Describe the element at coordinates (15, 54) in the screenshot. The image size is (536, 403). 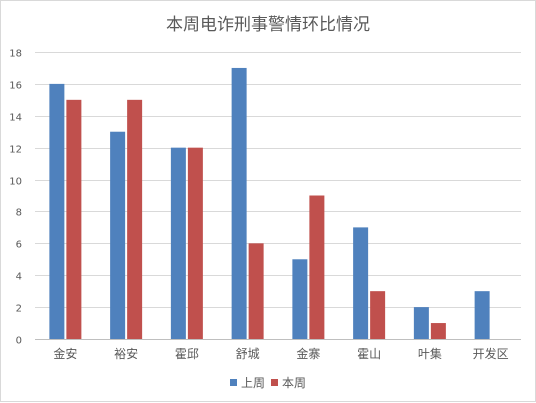
I see `y-tick-label: 18` at that location.